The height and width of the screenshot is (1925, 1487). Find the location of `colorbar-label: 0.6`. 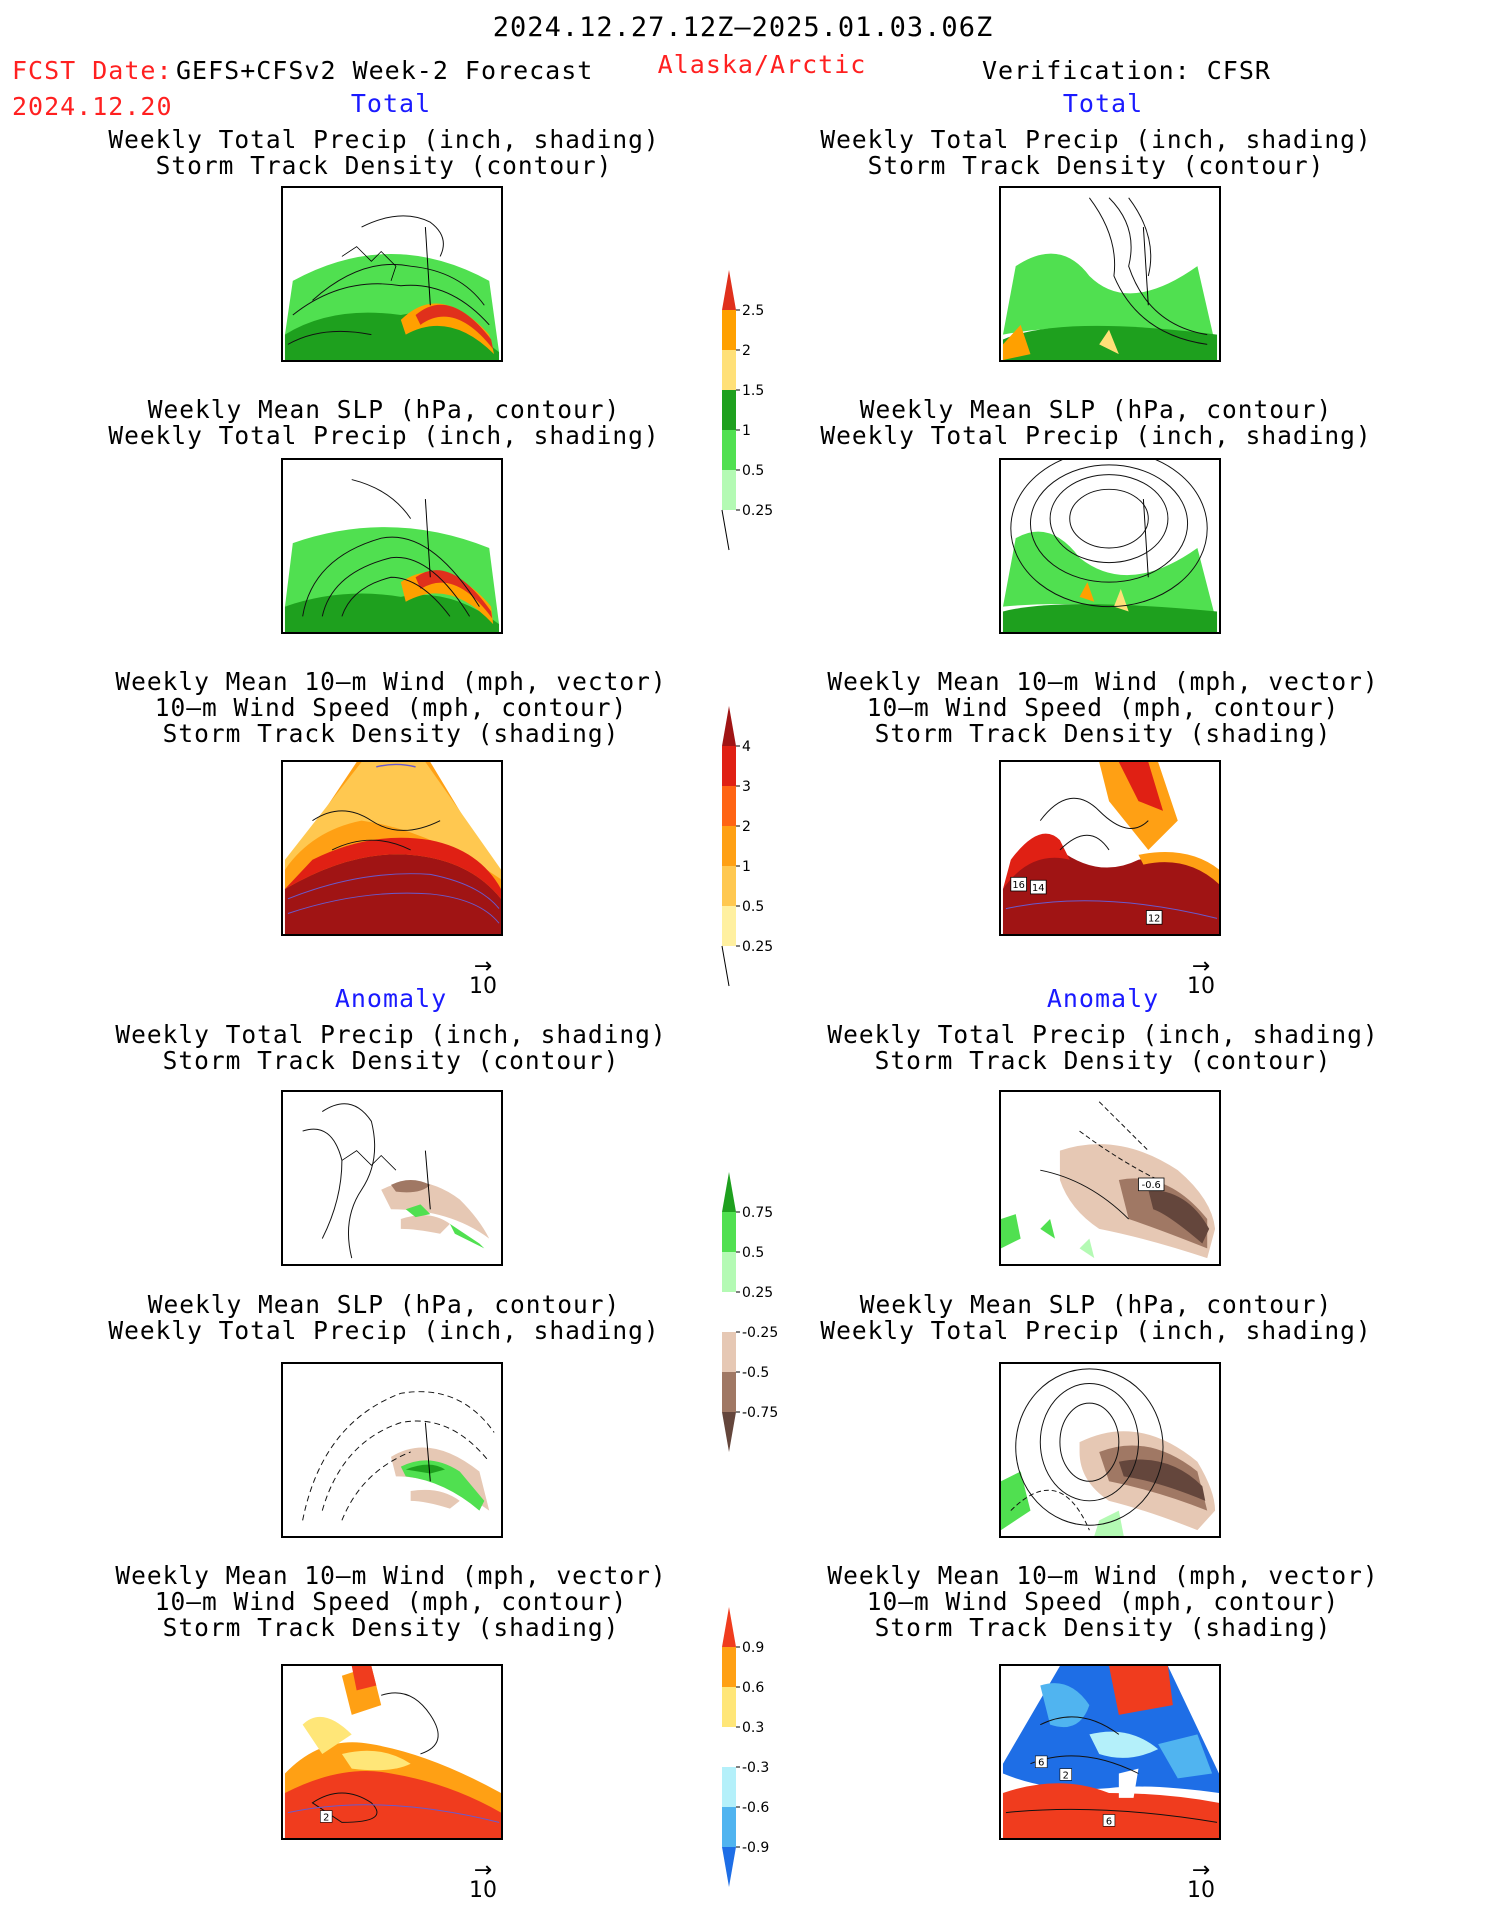

colorbar-label: 0.6 is located at coordinates (753, 1688).